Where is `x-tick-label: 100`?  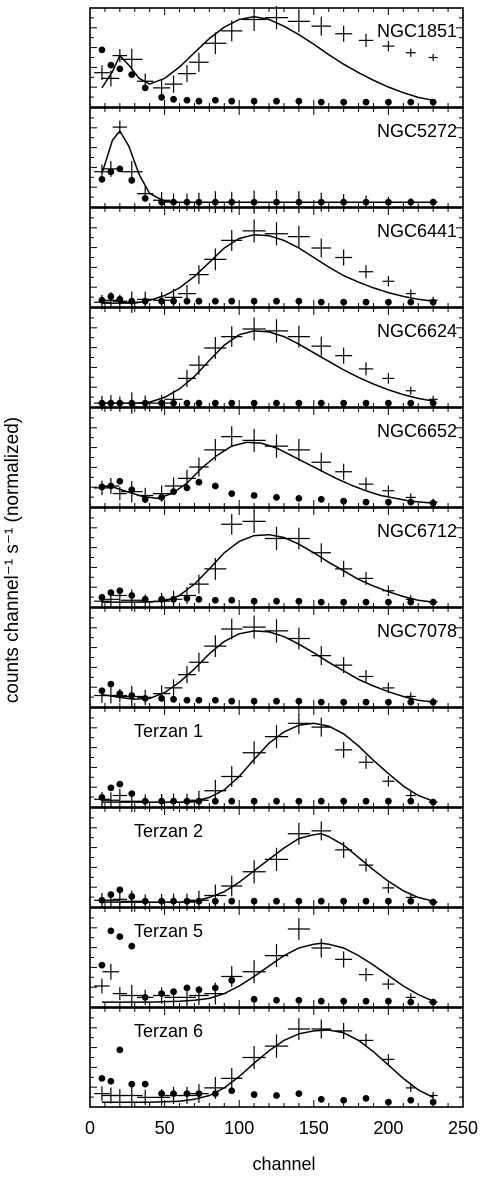 x-tick-label: 100 is located at coordinates (239, 1128).